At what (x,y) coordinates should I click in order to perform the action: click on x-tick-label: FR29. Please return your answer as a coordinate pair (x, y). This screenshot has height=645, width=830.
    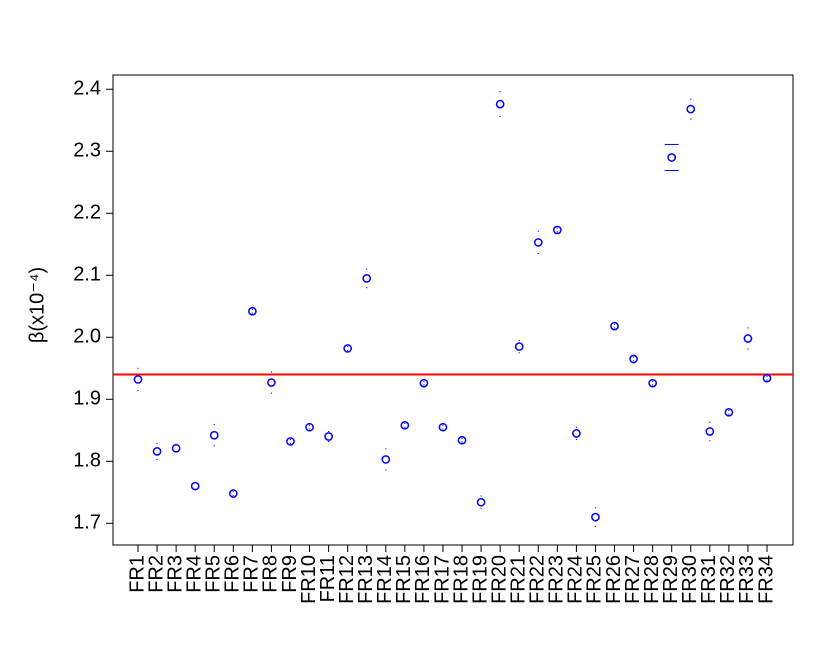
    Looking at the image, I should click on (671, 579).